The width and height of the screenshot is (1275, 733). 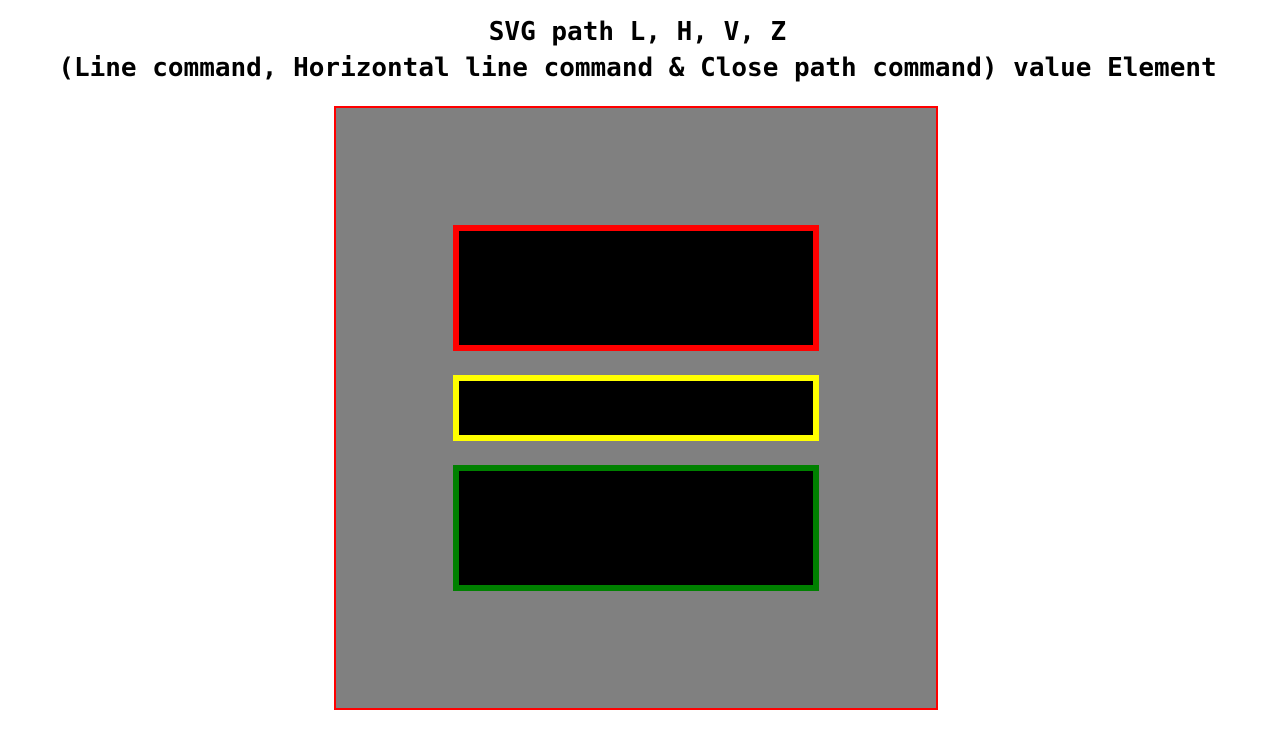 What do you see at coordinates (636, 288) in the screenshot?
I see `red-outlined-rect` at bounding box center [636, 288].